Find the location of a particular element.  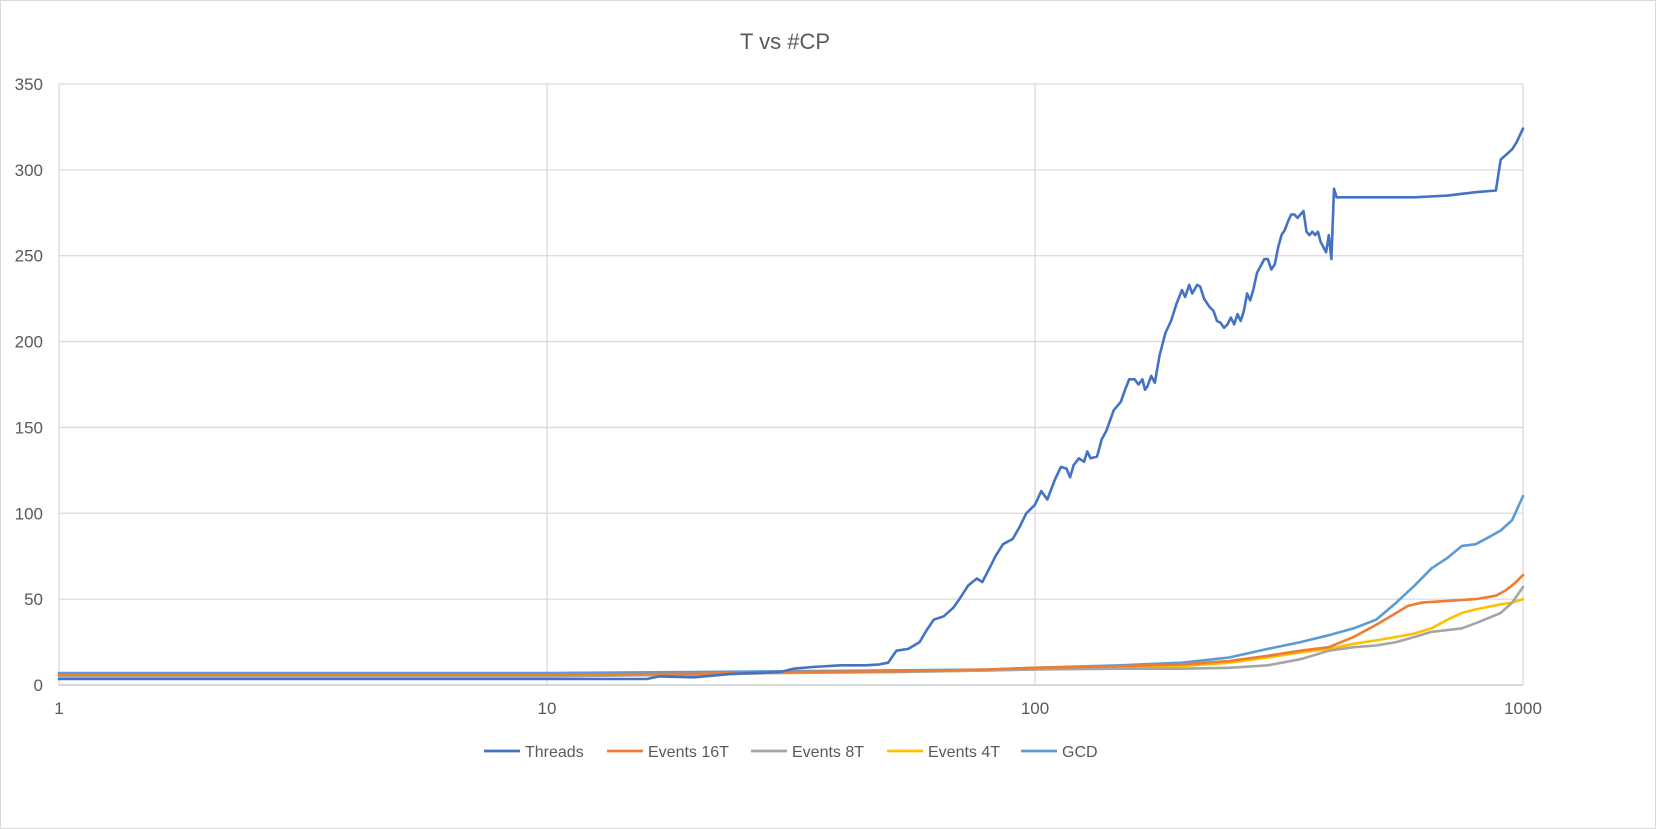

legend-label: GCD is located at coordinates (1080, 752).